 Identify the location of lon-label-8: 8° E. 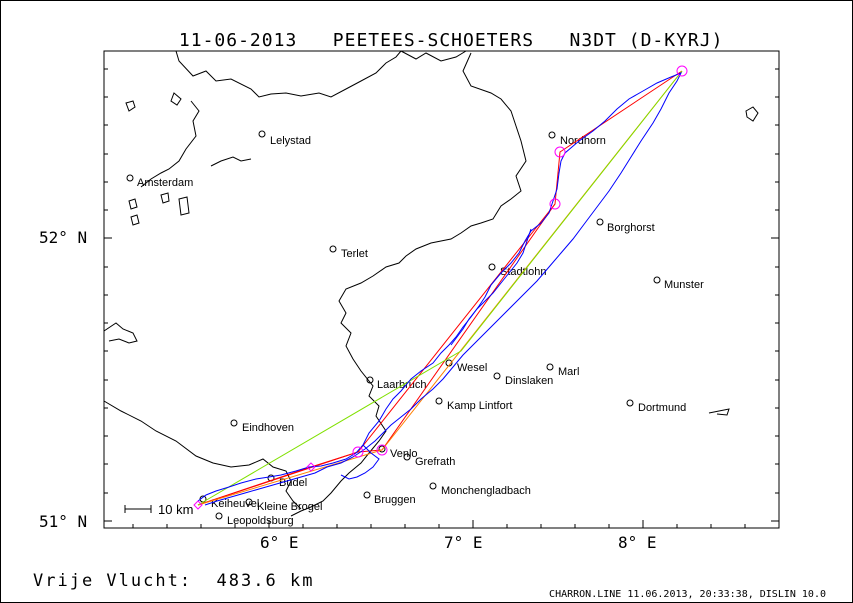
(637, 542).